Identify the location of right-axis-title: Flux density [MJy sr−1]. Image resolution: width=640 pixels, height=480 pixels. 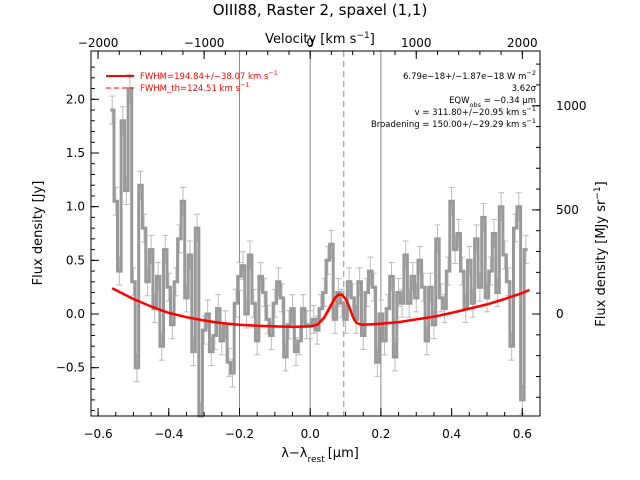
(601, 253).